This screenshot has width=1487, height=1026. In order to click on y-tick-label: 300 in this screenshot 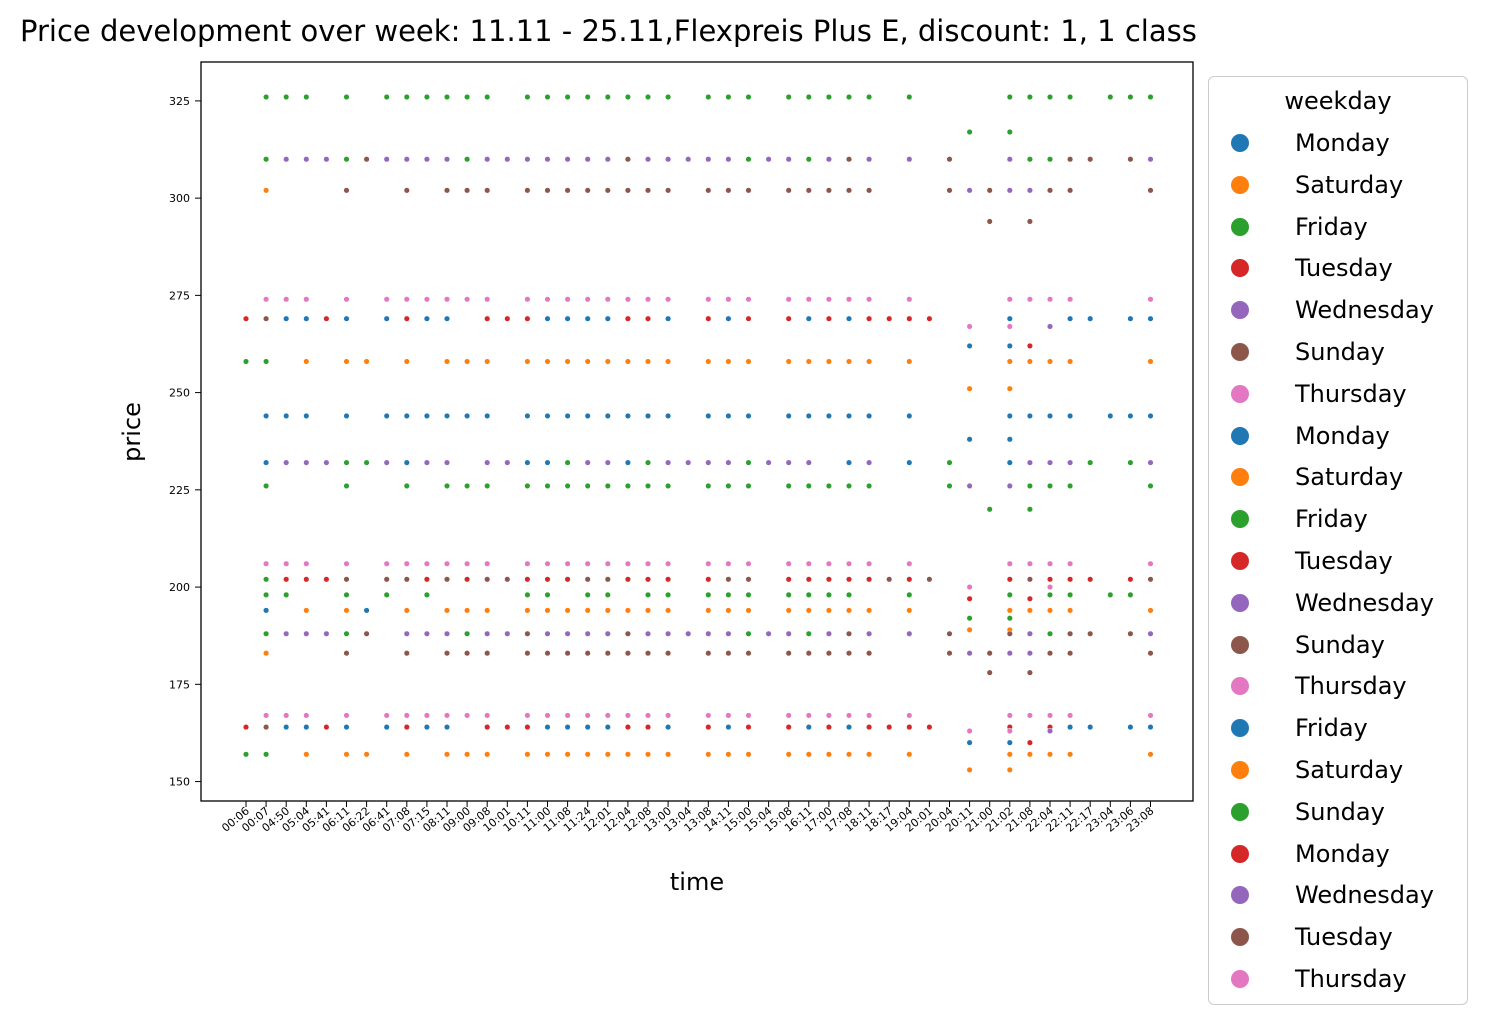, I will do `click(179, 198)`.